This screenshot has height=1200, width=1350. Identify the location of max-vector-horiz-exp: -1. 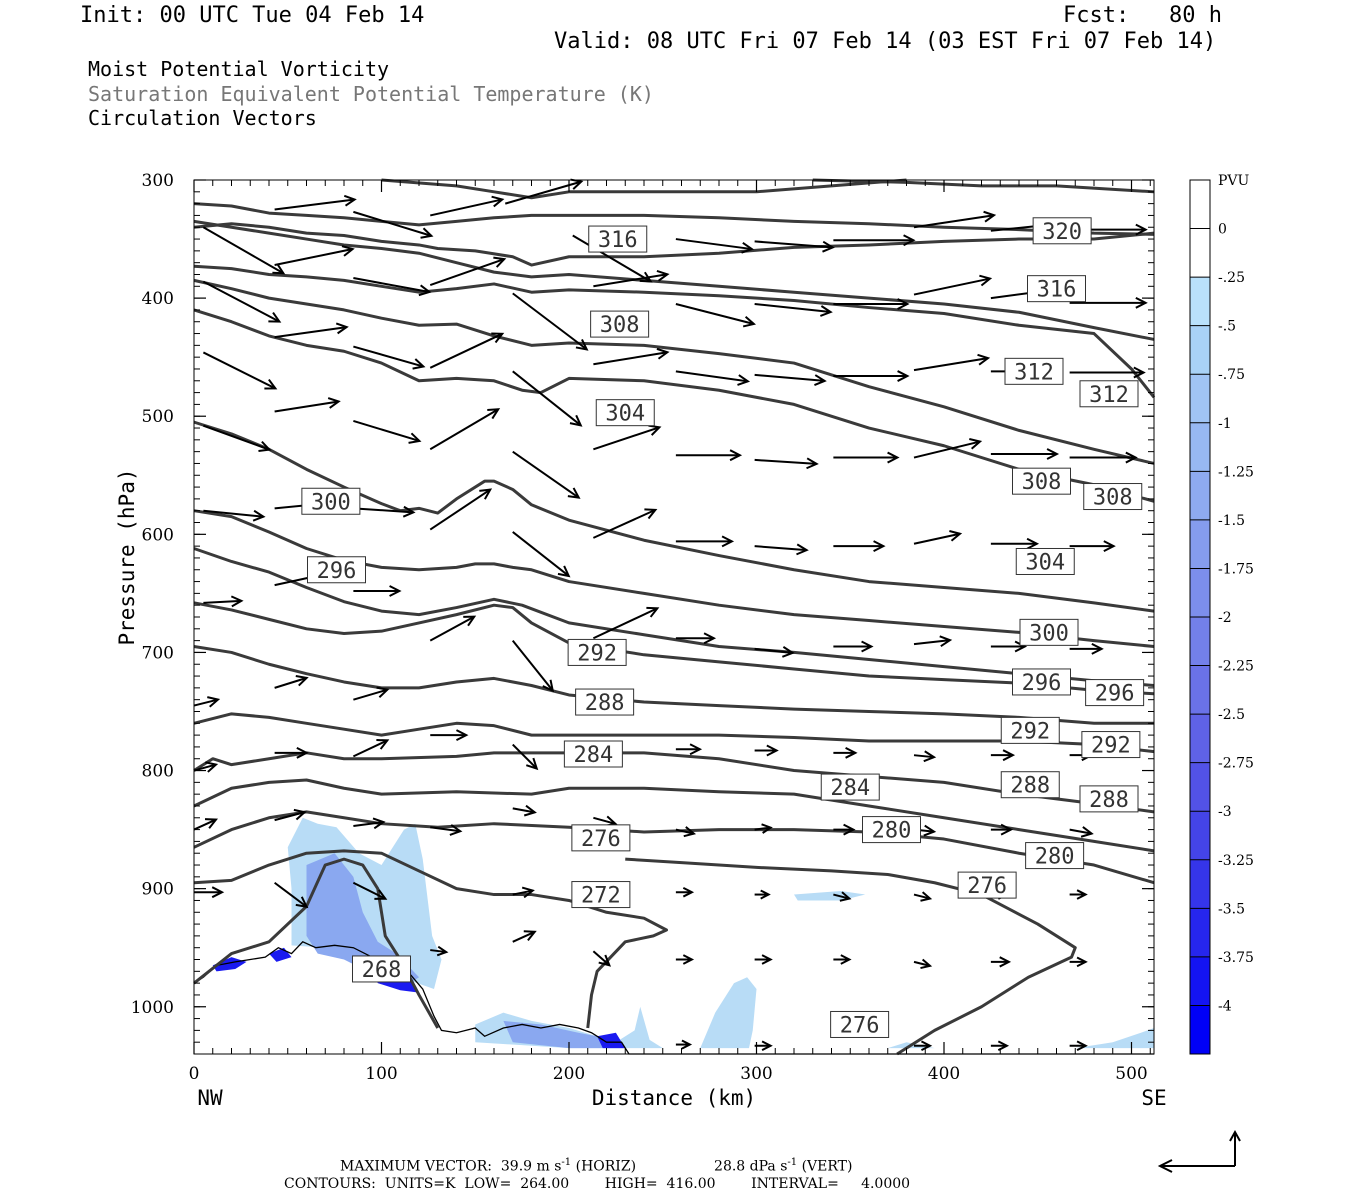
(566, 1162).